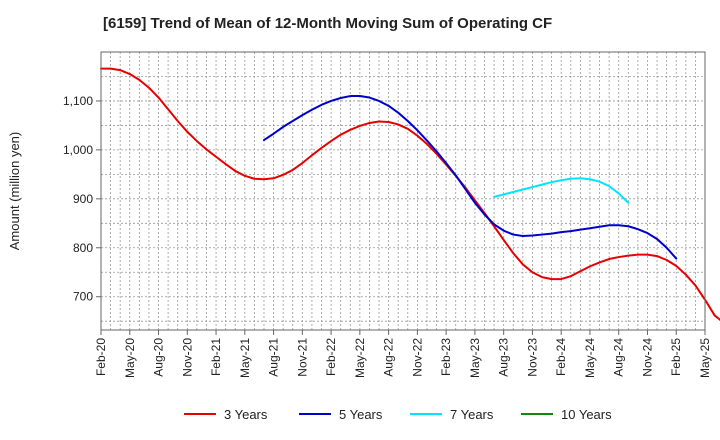 This screenshot has width=720, height=440. Describe the element at coordinates (561, 357) in the screenshot. I see `x-tick-label: Feb-24` at that location.